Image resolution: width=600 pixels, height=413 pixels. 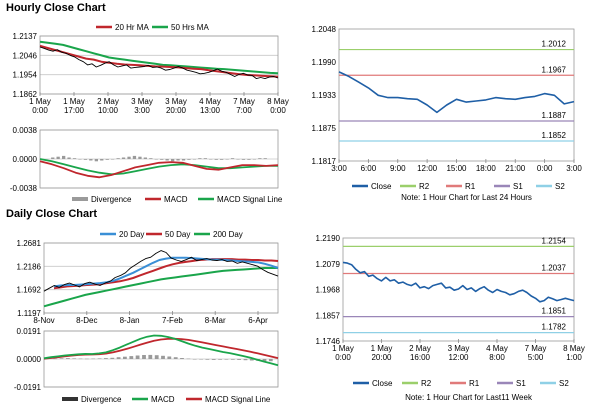 What do you see at coordinates (545, 168) in the screenshot?
I see `hourly-levels-x-tick-label: 0:00` at bounding box center [545, 168].